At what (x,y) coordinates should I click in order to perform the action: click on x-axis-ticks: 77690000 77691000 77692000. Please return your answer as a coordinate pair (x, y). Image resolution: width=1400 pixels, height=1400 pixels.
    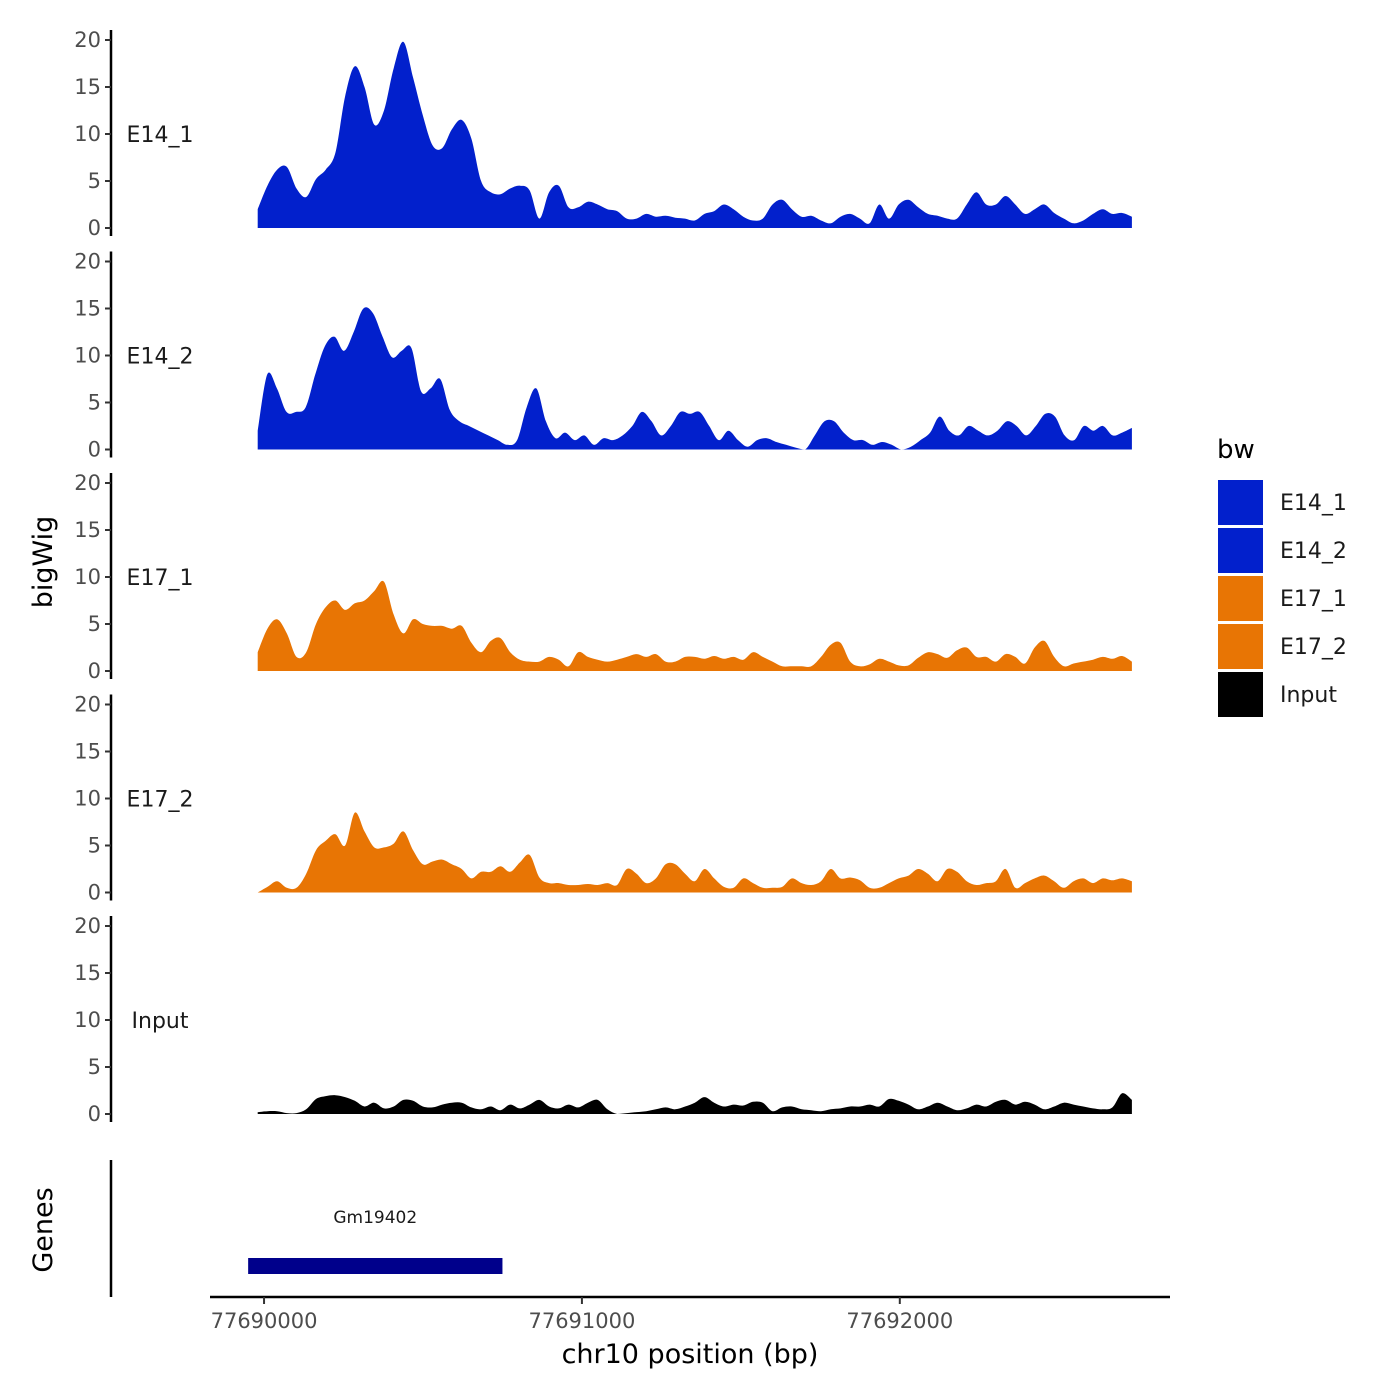
    Looking at the image, I should click on (582, 1315).